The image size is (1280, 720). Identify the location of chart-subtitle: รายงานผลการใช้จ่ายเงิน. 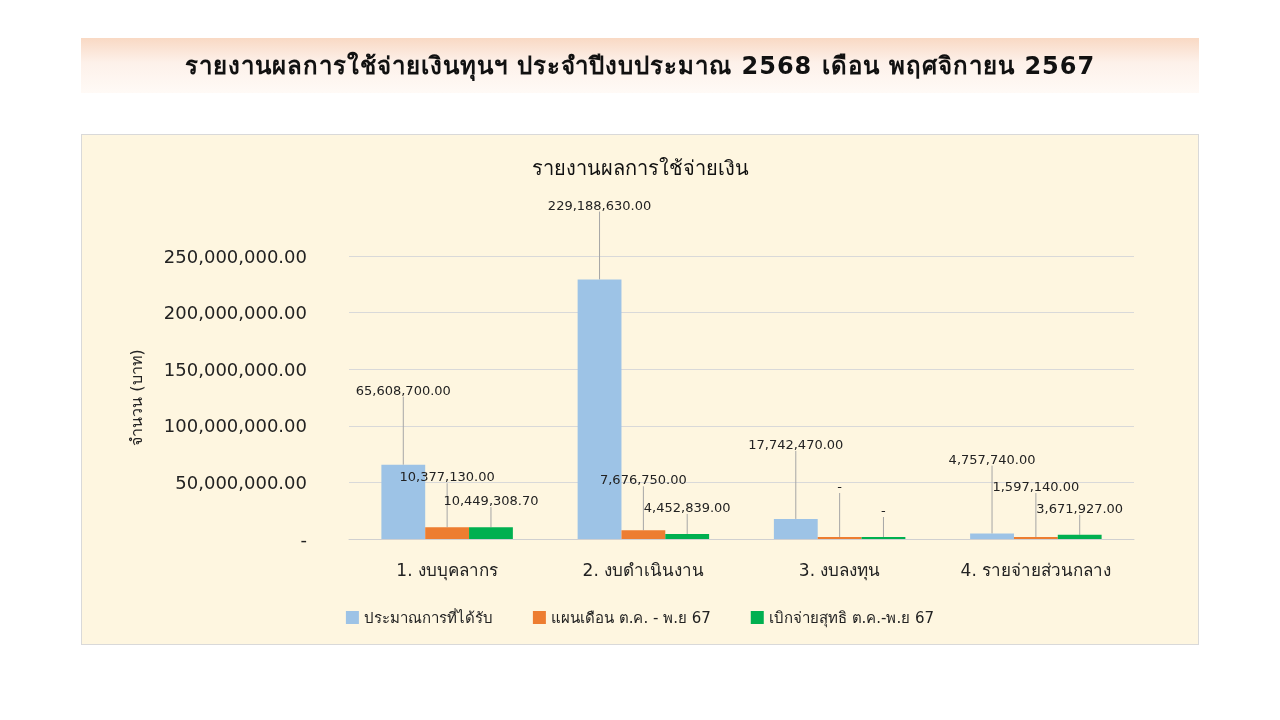
(640, 168).